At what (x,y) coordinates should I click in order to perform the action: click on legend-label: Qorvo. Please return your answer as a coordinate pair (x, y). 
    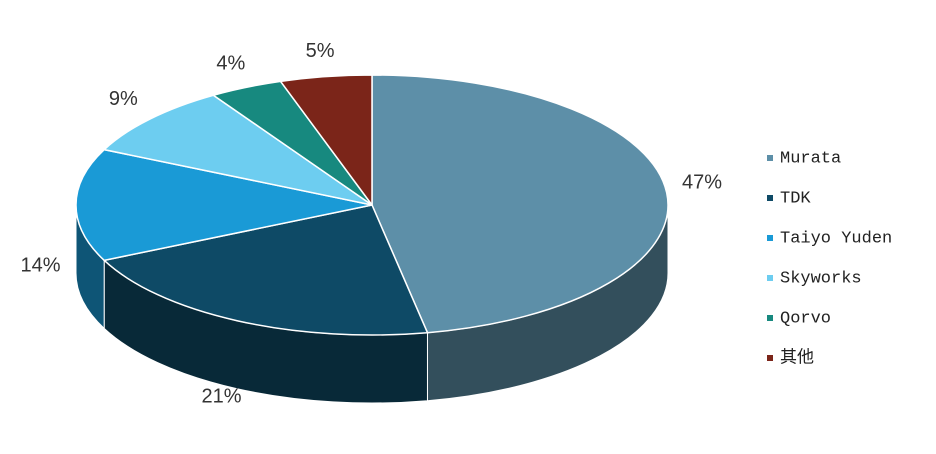
    Looking at the image, I should click on (805, 318).